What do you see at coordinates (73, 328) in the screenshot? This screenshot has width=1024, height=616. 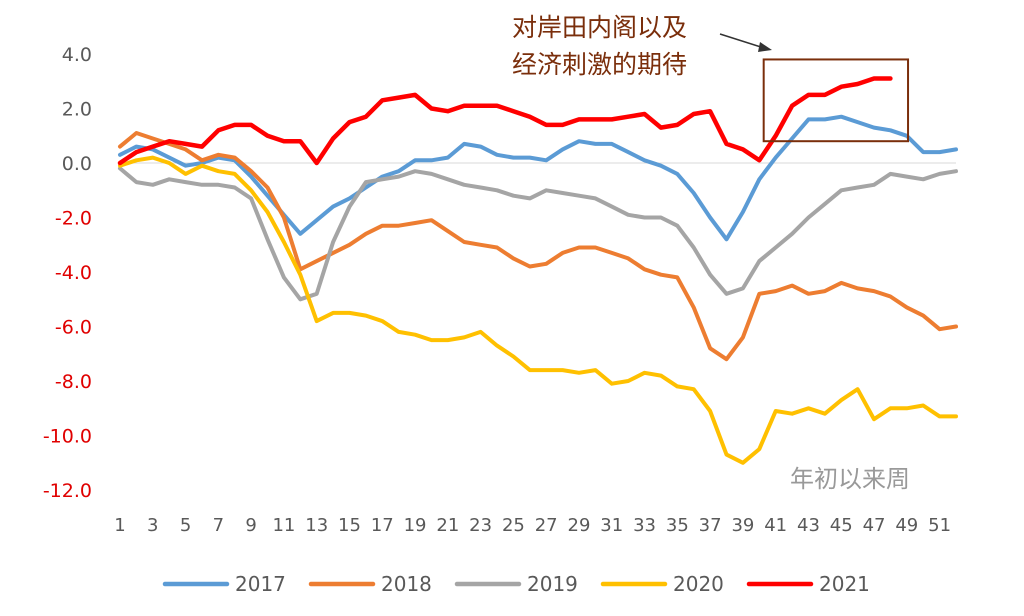 I see `y-tick-label: -6.0` at bounding box center [73, 328].